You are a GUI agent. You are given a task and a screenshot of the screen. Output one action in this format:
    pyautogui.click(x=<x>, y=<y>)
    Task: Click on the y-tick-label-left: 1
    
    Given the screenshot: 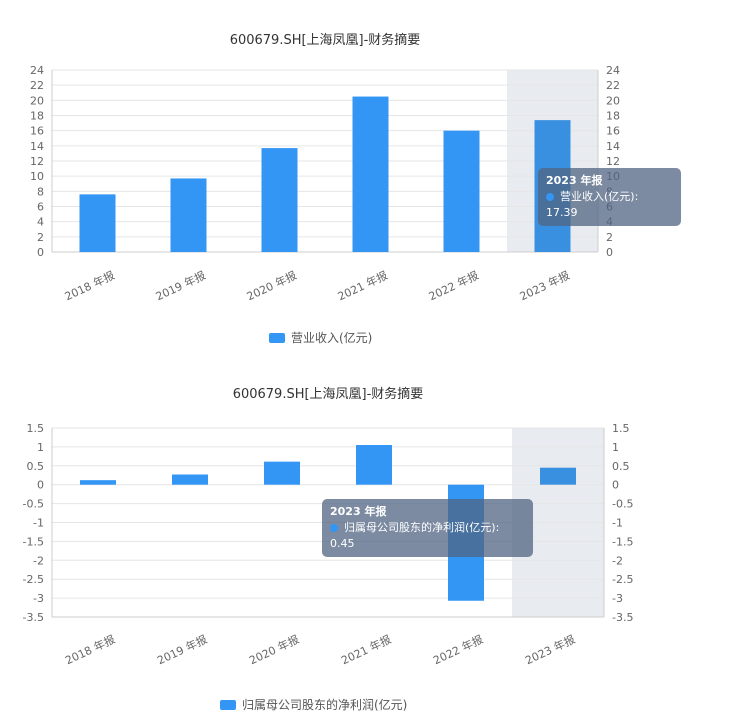 What is the action you would take?
    pyautogui.click(x=40, y=447)
    